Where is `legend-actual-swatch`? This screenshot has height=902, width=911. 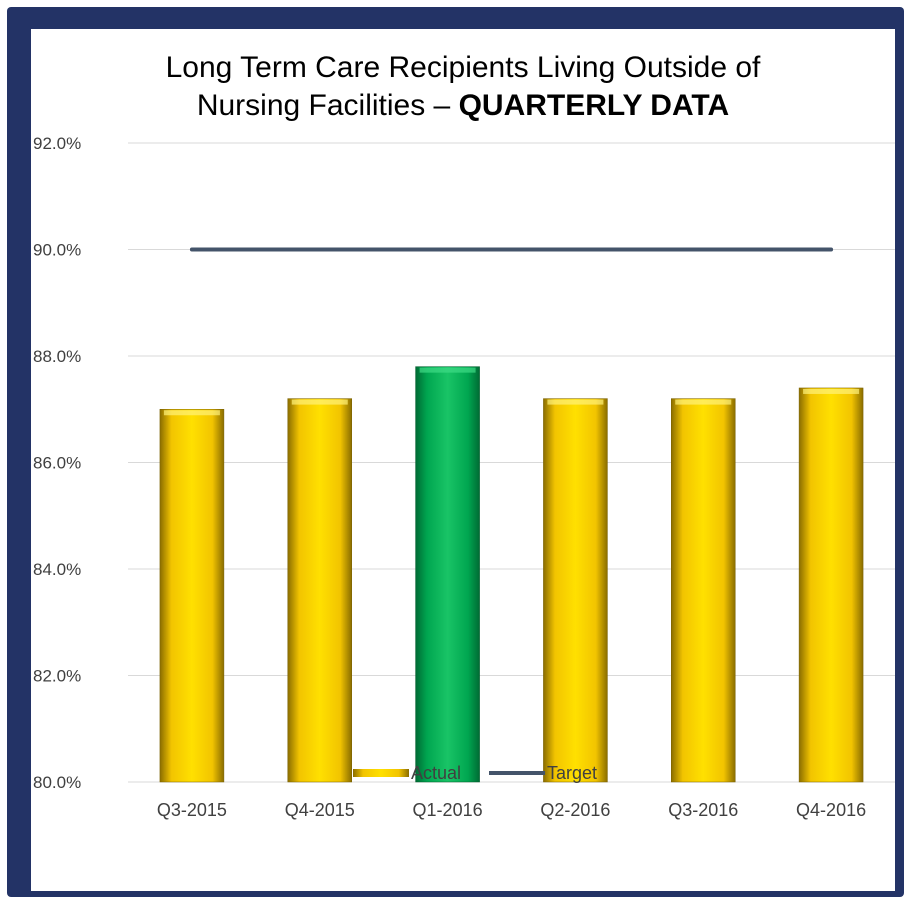 legend-actual-swatch is located at coordinates (381, 773).